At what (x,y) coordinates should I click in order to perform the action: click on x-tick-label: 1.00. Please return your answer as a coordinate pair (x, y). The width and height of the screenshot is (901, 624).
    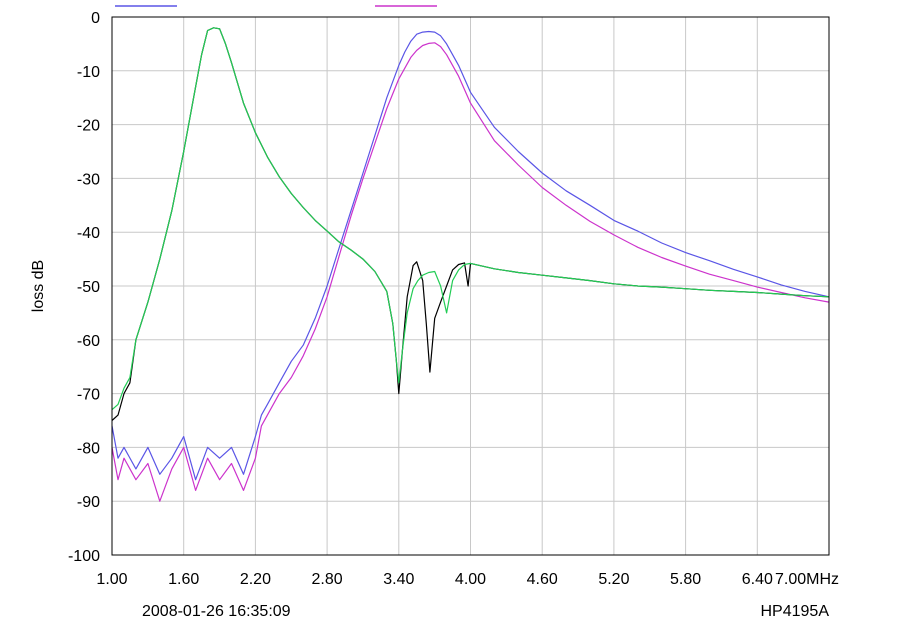
    Looking at the image, I should click on (111, 579).